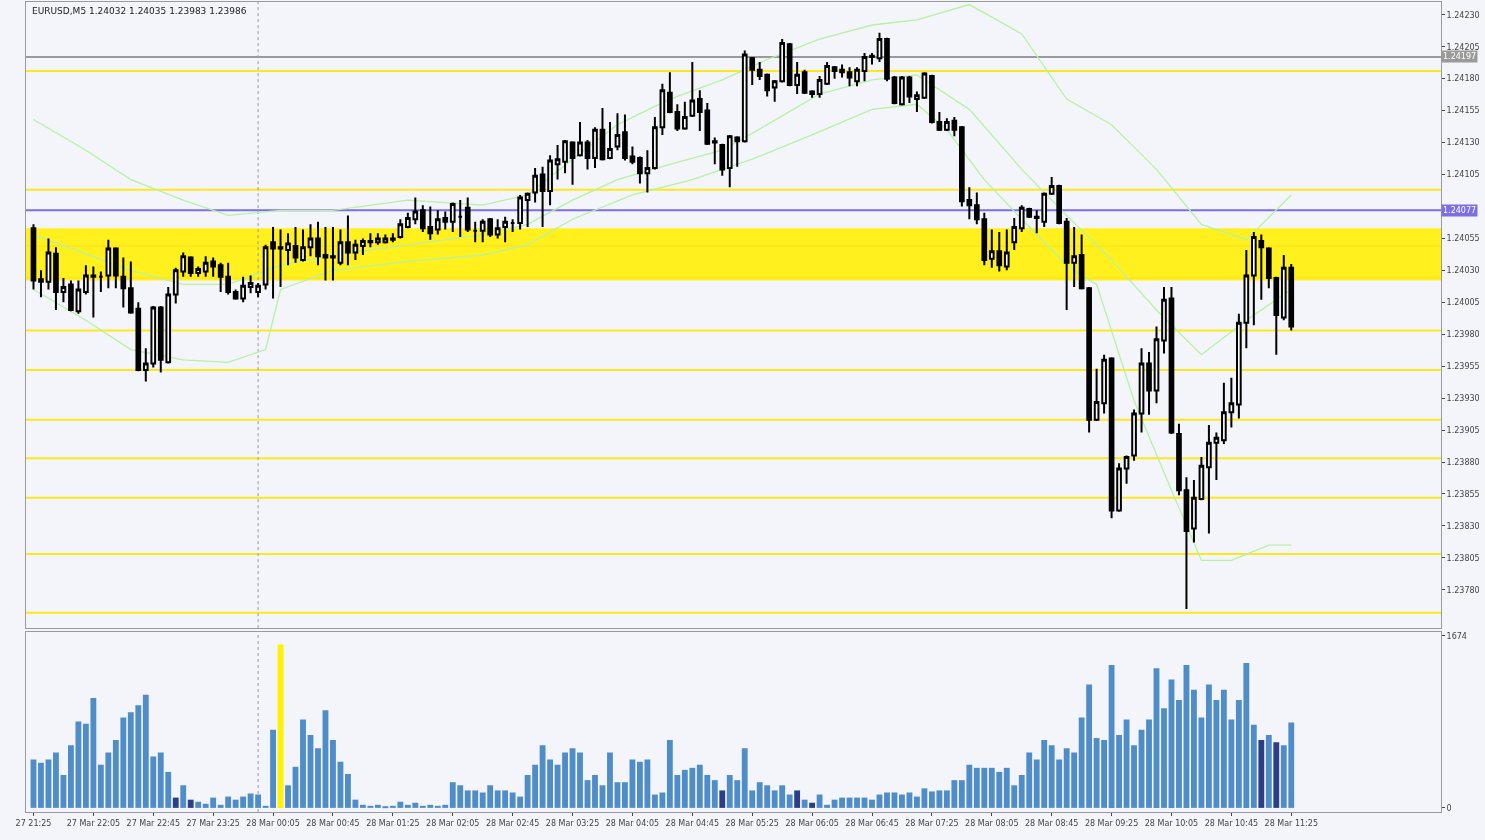 Image resolution: width=1485 pixels, height=840 pixels. I want to click on y-tick-label: 1.23880, so click(1463, 462).